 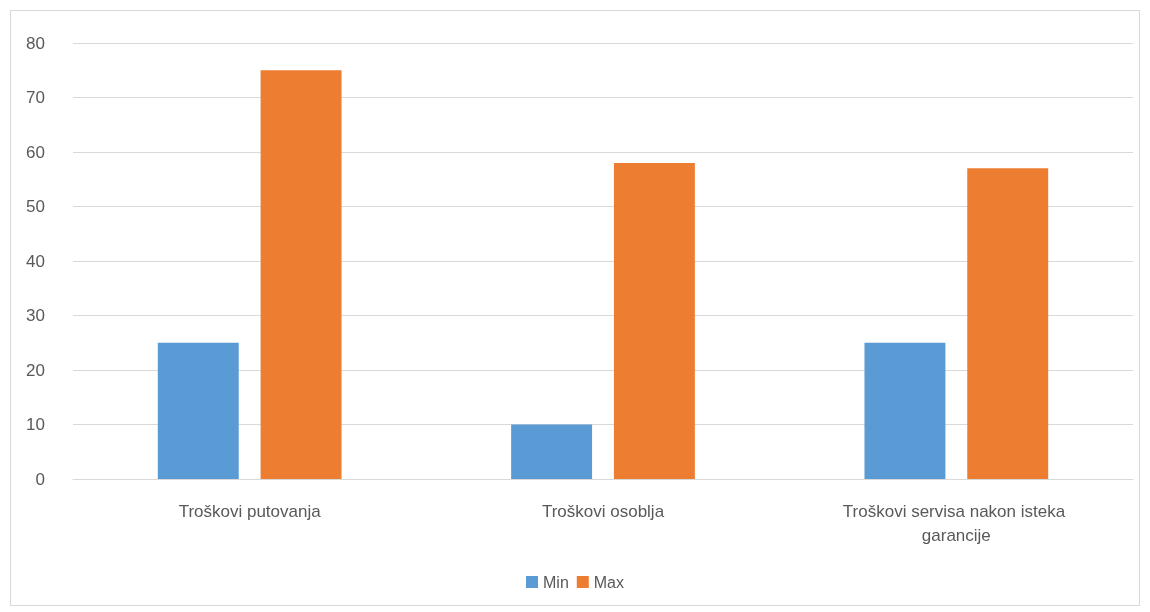 I want to click on y-tick-label: 70, so click(x=35, y=97).